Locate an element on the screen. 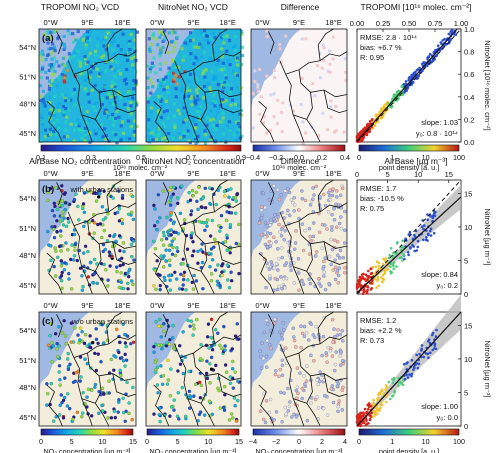 This screenshot has width=500, height=453. country-border is located at coordinates (88, 117).